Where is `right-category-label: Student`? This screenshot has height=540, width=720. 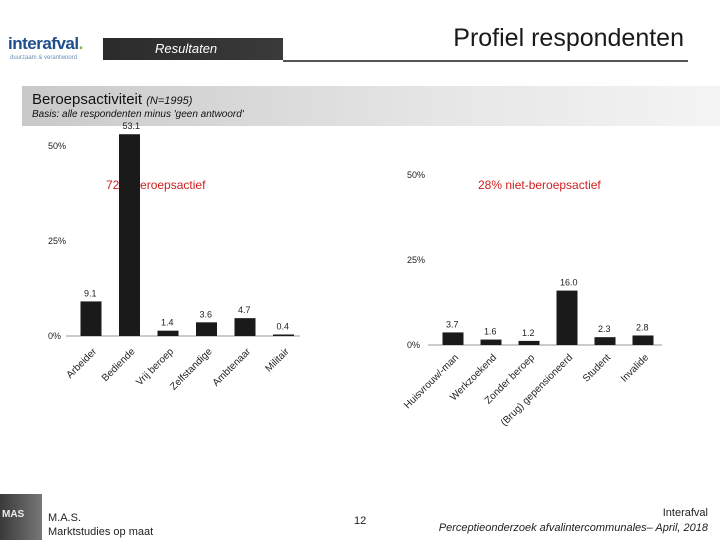 right-category-label: Student is located at coordinates (597, 368).